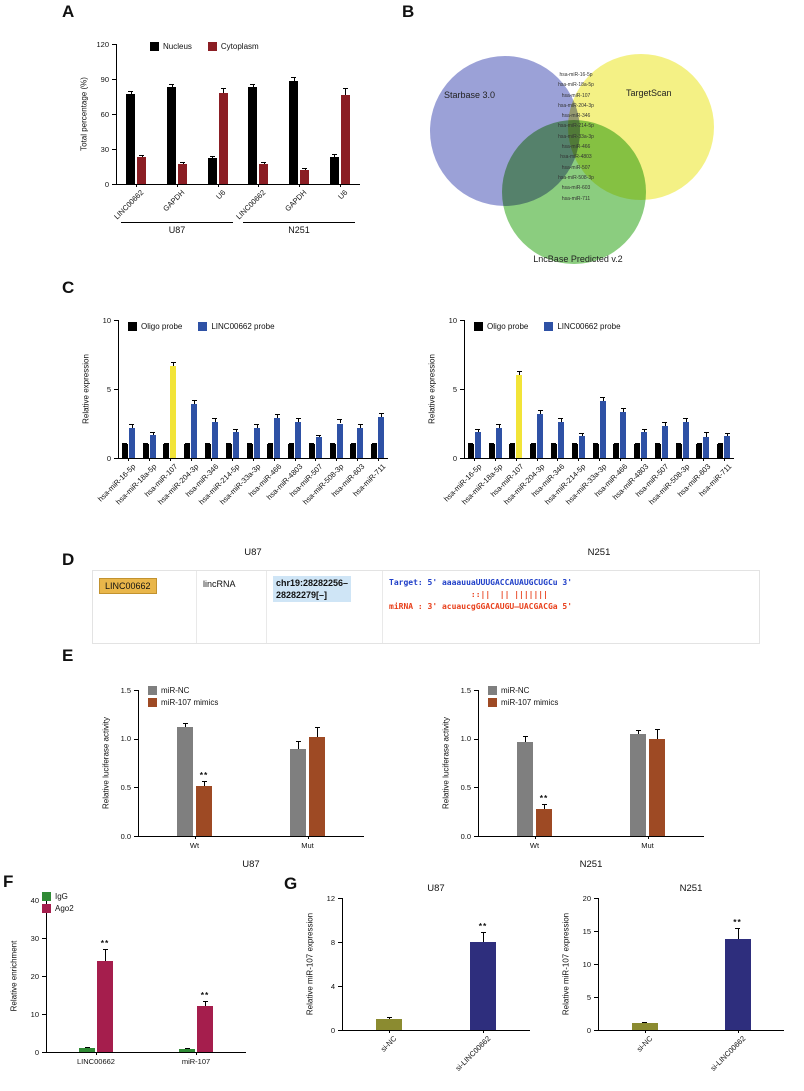  What do you see at coordinates (152, 702) in the screenshot?
I see `legend-swatch` at bounding box center [152, 702].